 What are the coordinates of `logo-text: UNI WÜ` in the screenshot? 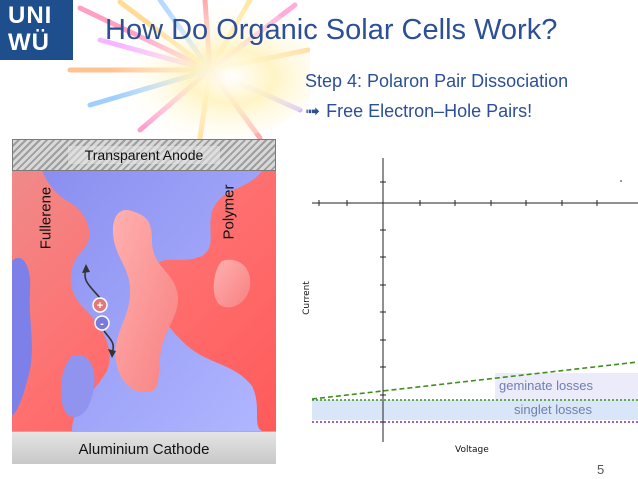 It's located at (38, 29).